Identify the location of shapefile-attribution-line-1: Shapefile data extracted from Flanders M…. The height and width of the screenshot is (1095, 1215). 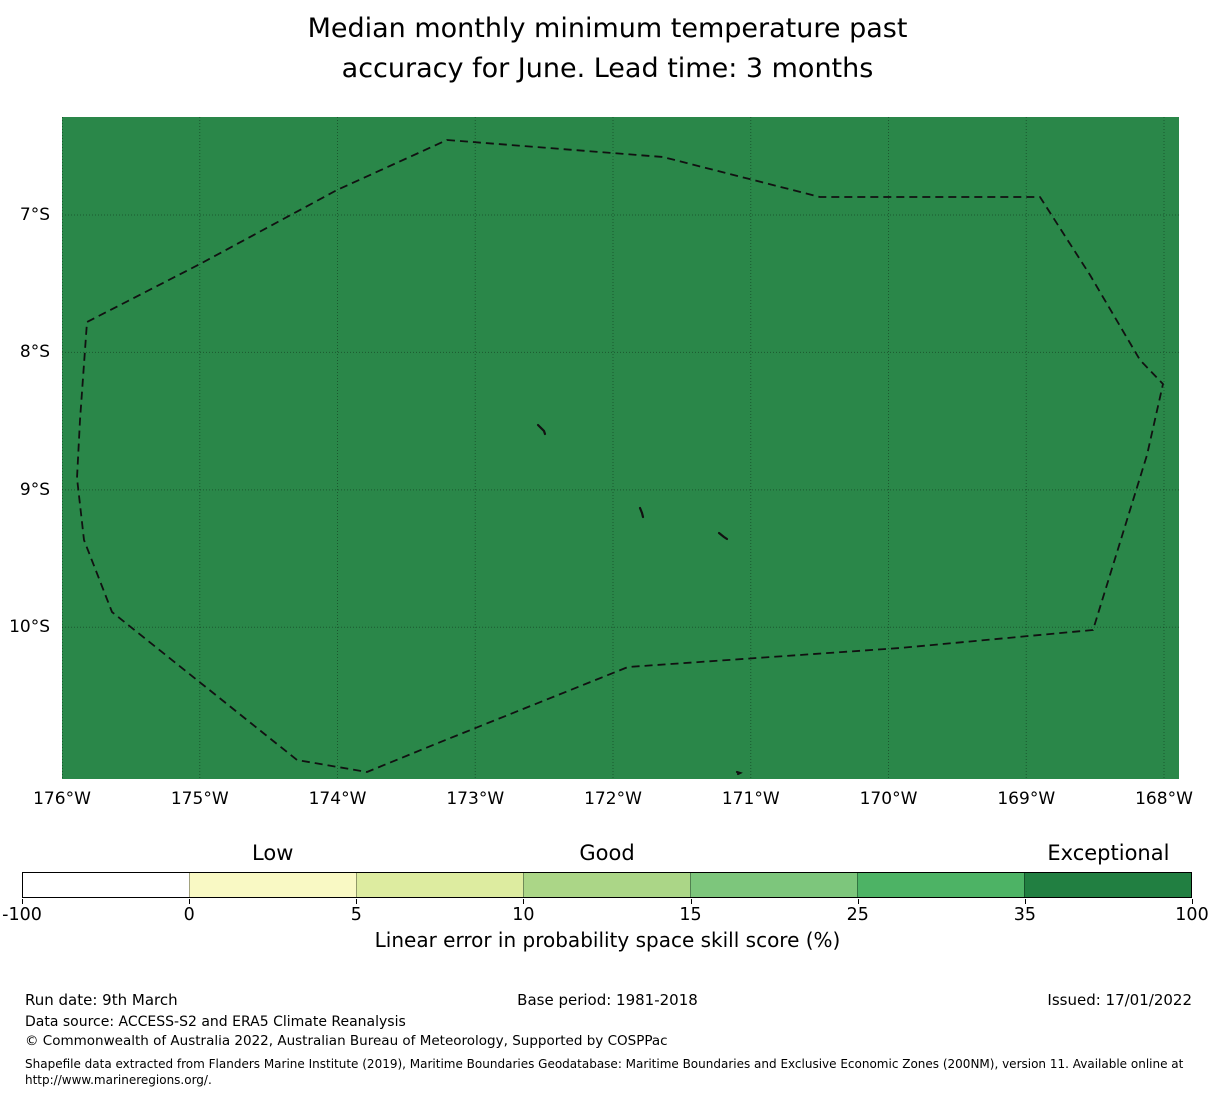
(604, 1064).